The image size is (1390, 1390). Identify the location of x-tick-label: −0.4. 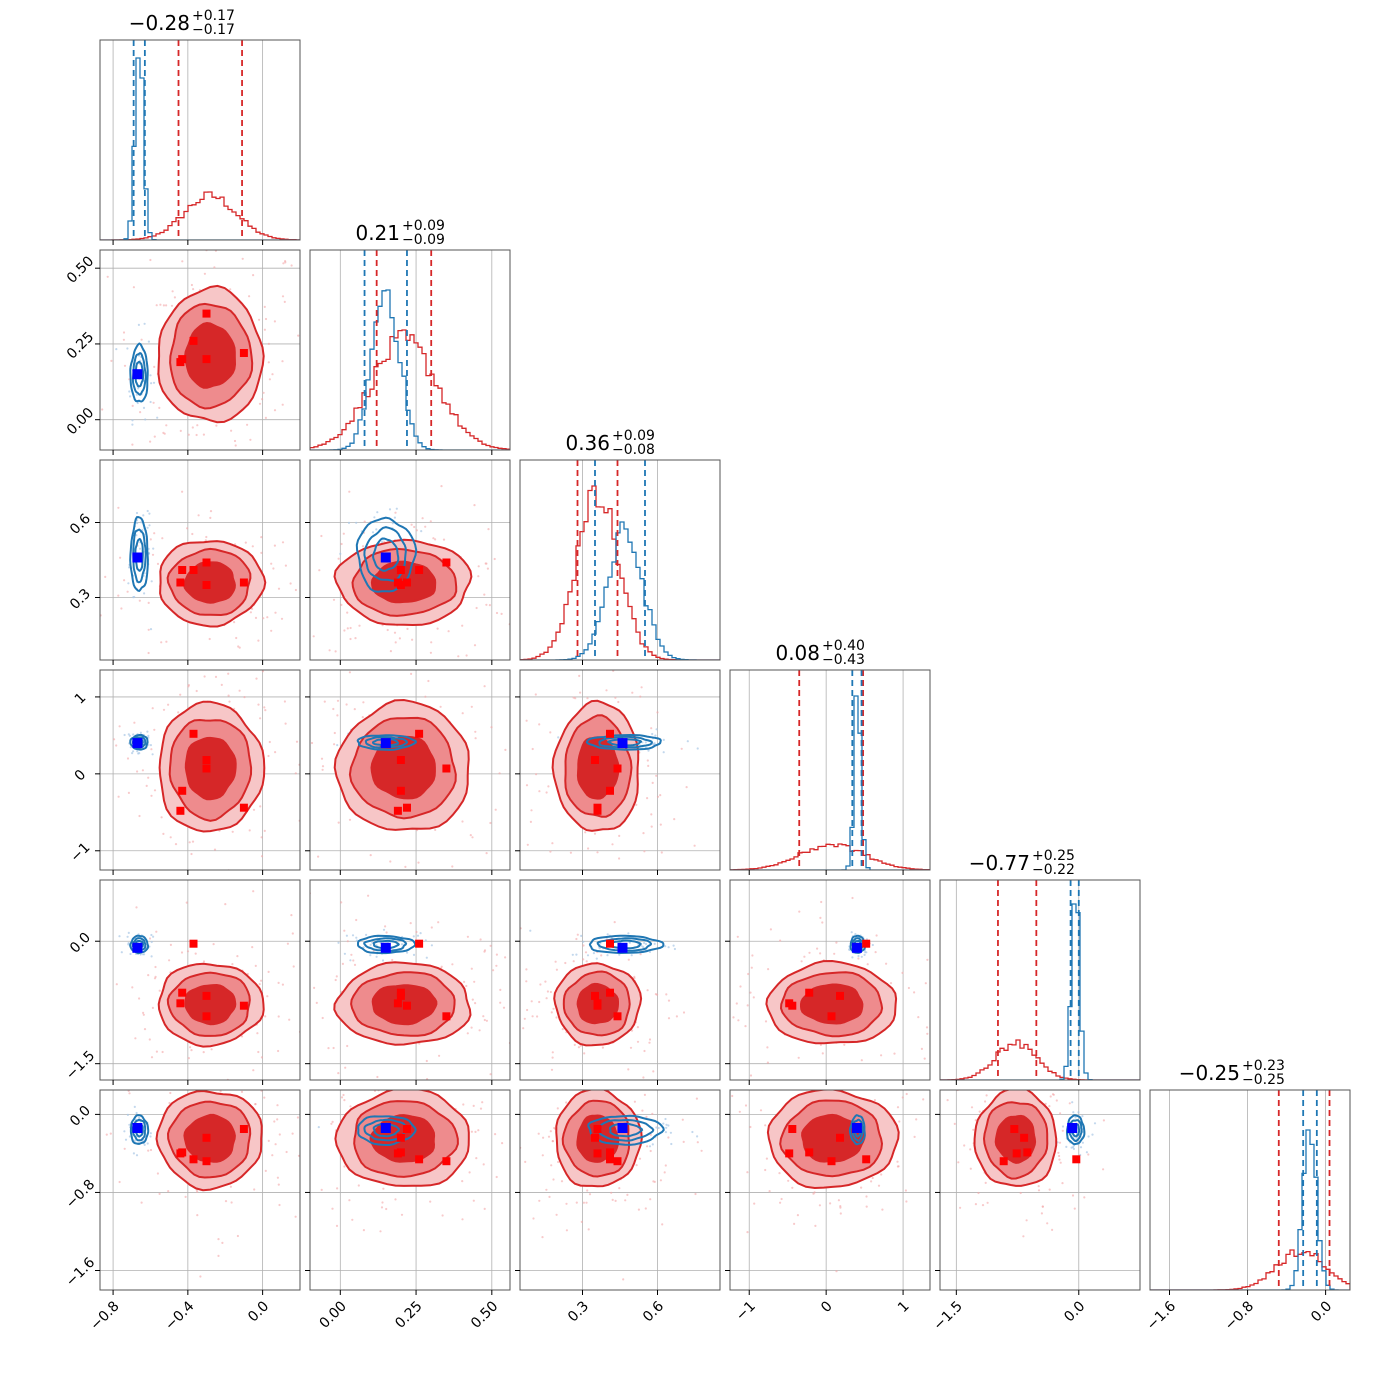
(179, 1315).